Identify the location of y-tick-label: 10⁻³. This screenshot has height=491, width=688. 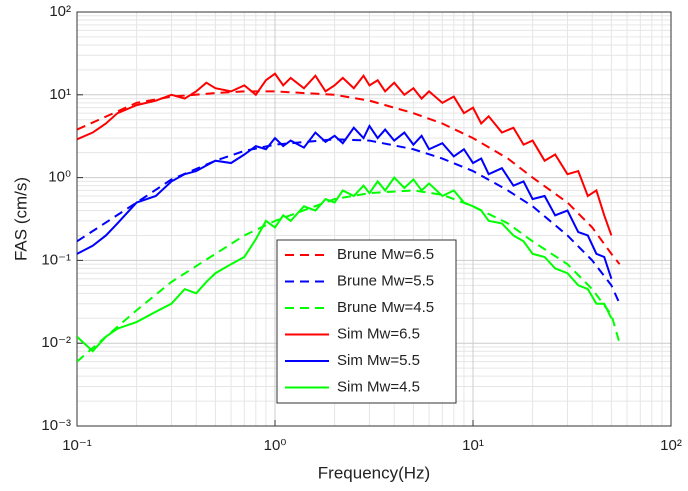
(56, 425).